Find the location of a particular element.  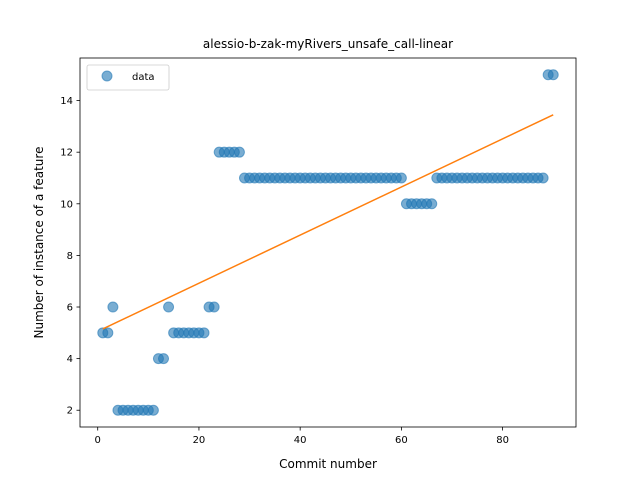

legend: data is located at coordinates (128, 77).